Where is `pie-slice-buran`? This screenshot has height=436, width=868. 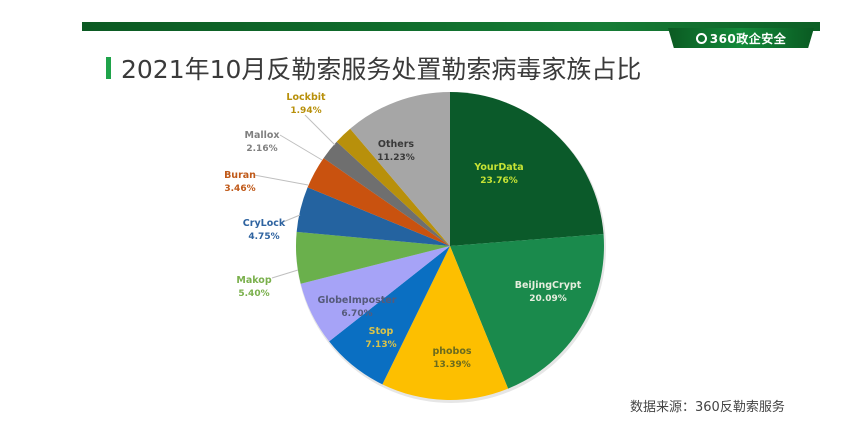 pie-slice-buran is located at coordinates (378, 202).